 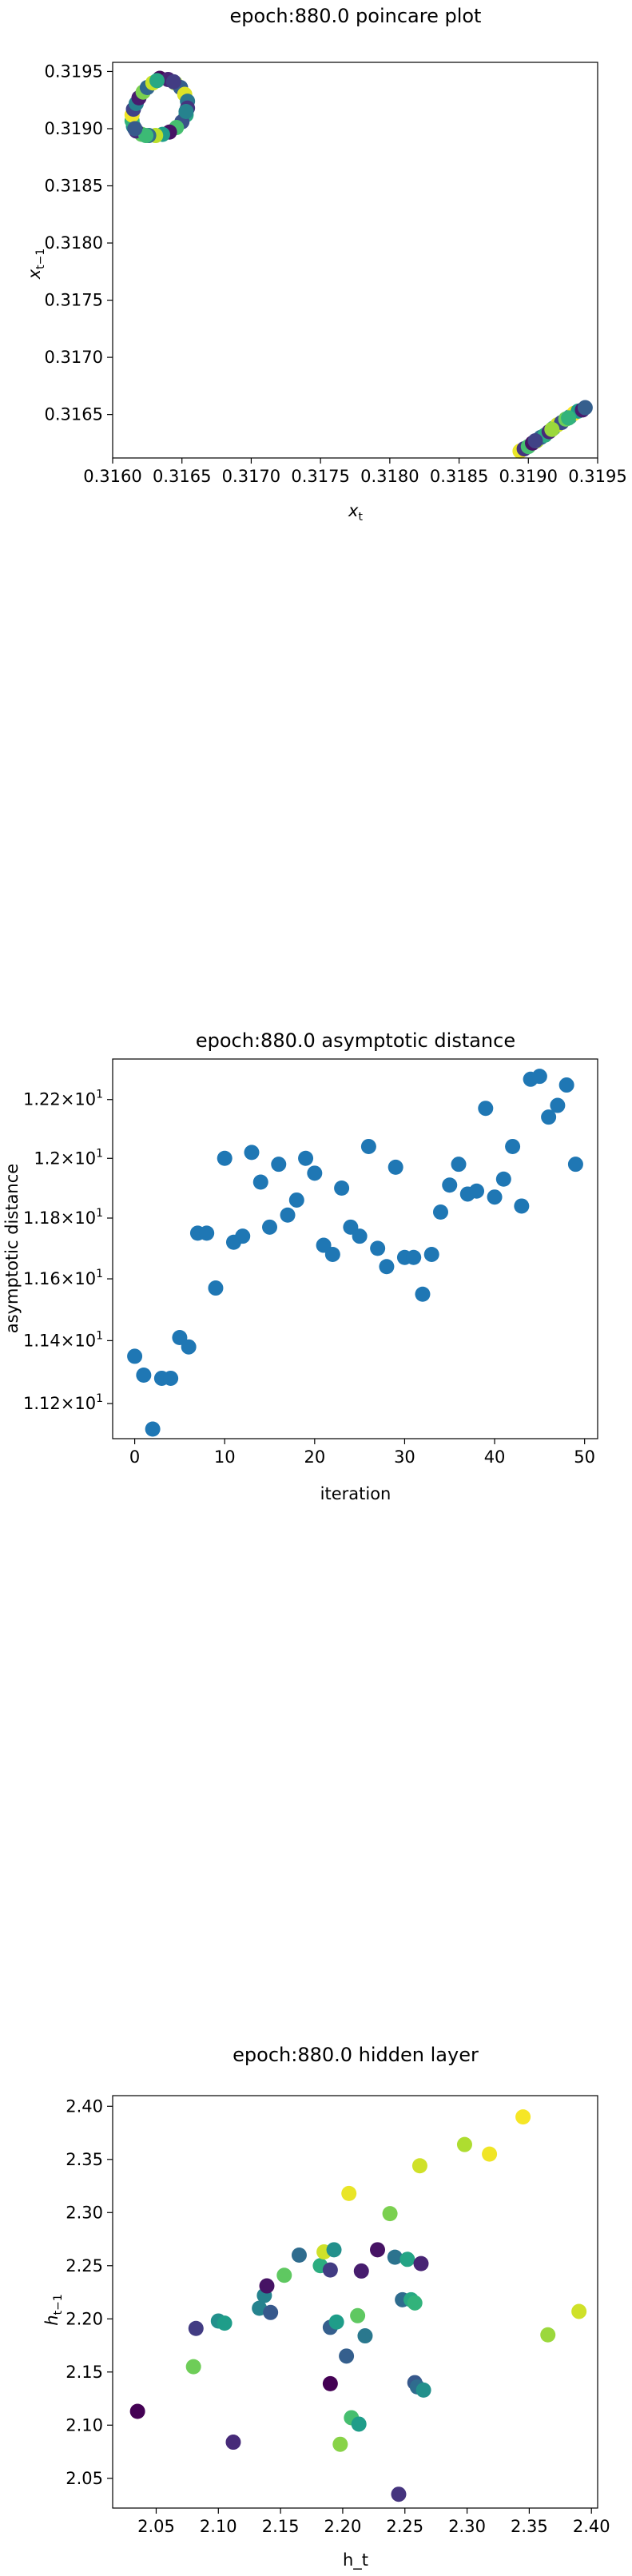 I want to click on hidden-y-tick-label: 2.30, so click(x=84, y=2212).